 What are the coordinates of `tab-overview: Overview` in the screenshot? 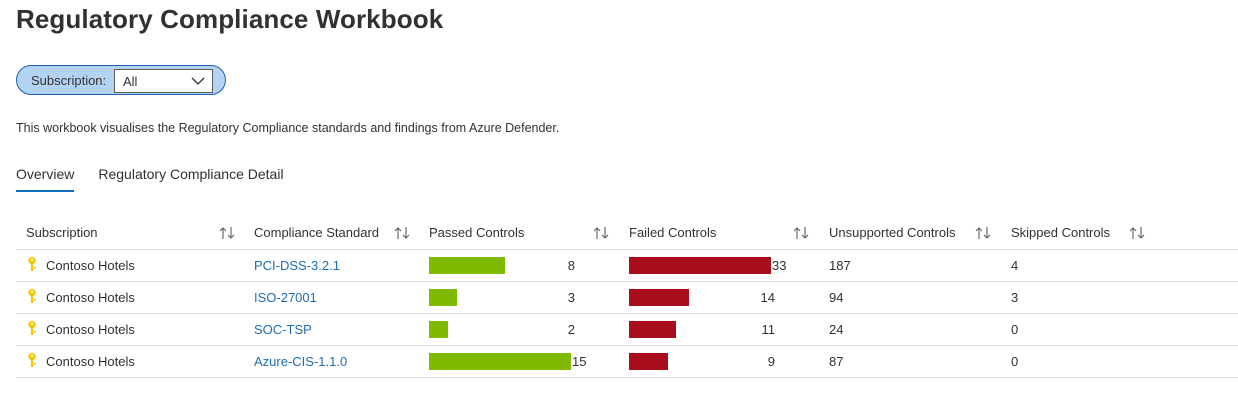 It's located at (45, 178).